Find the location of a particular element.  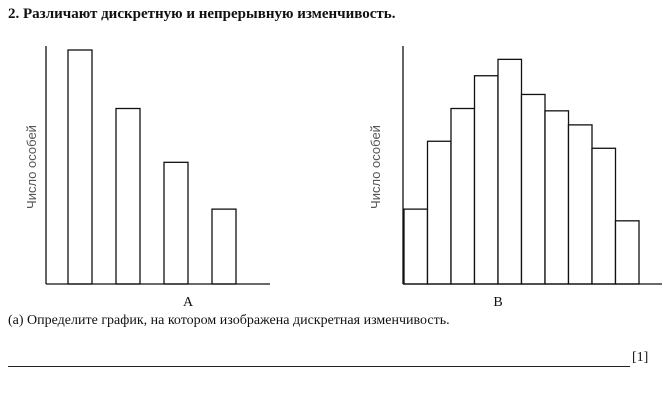

chart-a-label: A is located at coordinates (188, 302).